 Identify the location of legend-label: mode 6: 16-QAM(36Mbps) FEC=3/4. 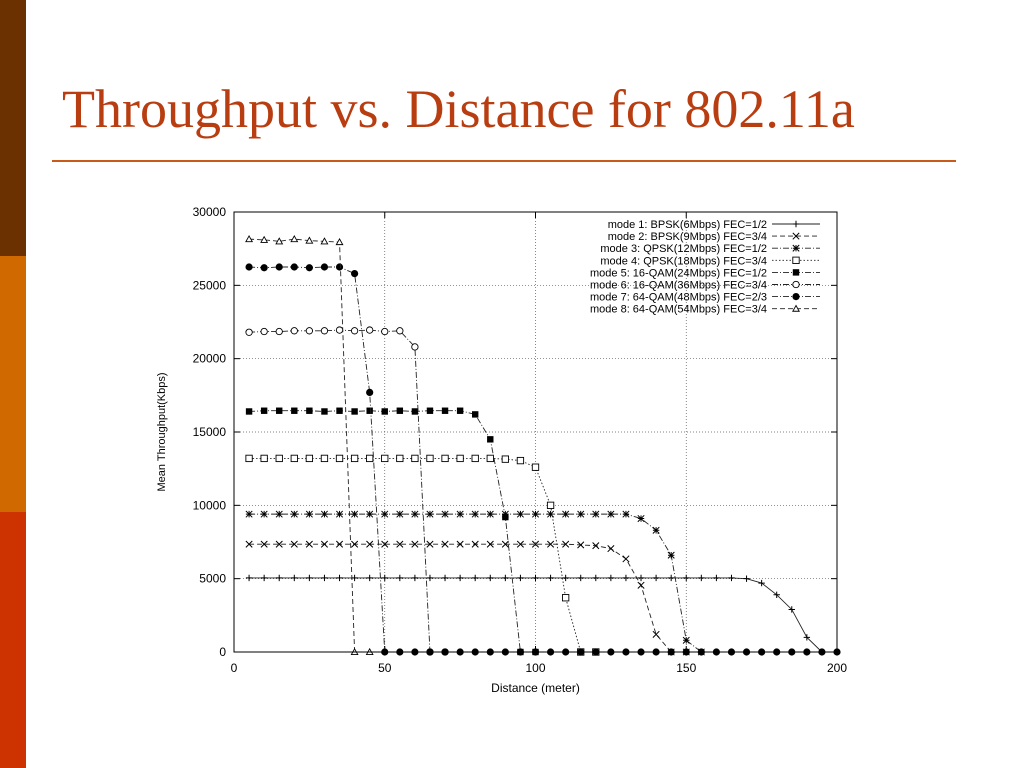
(678, 286).